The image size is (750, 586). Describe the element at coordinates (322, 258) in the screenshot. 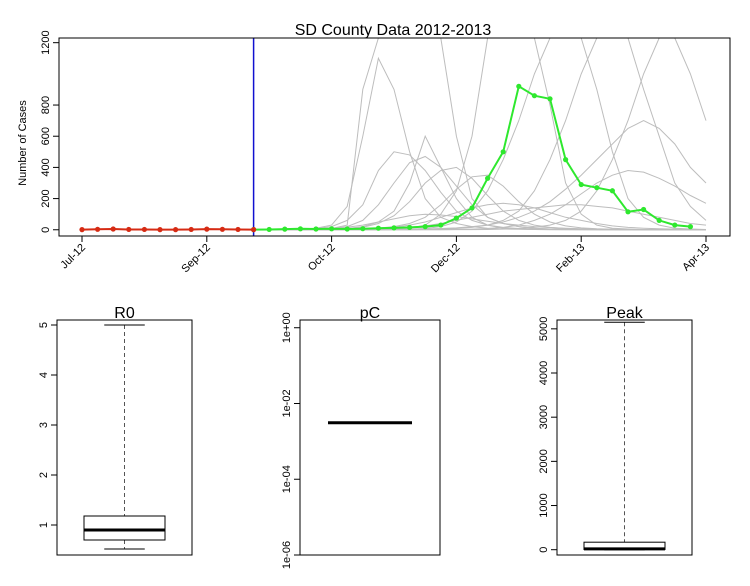

I see `x-tick-label: Oct-12` at that location.